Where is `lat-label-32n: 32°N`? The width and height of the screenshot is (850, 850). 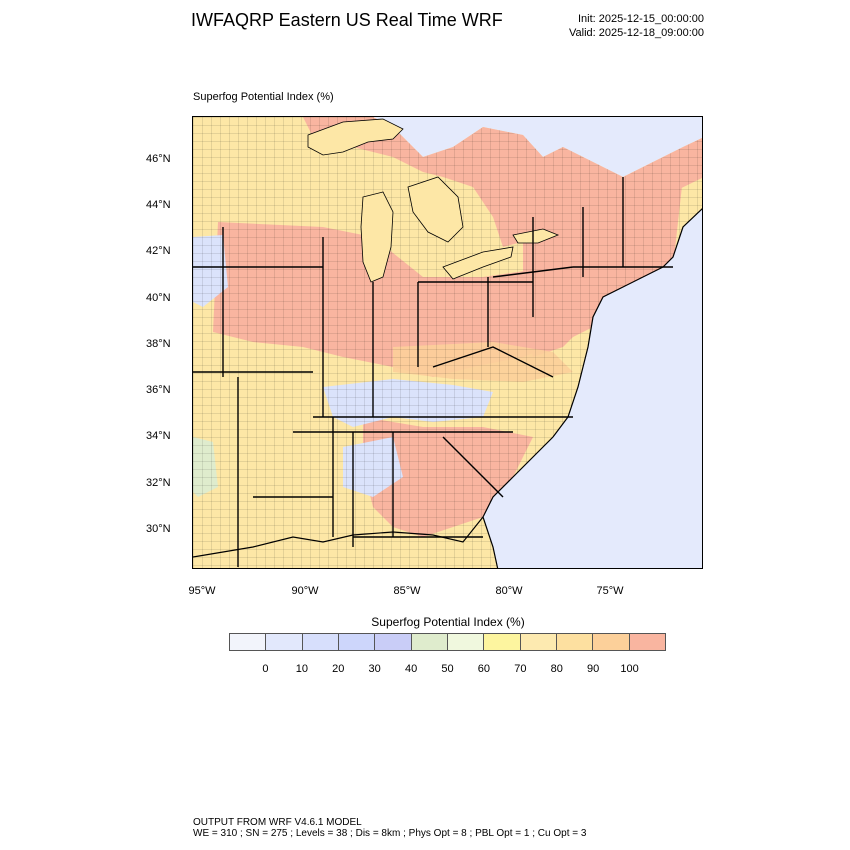
lat-label-32n: 32°N is located at coordinates (158, 483).